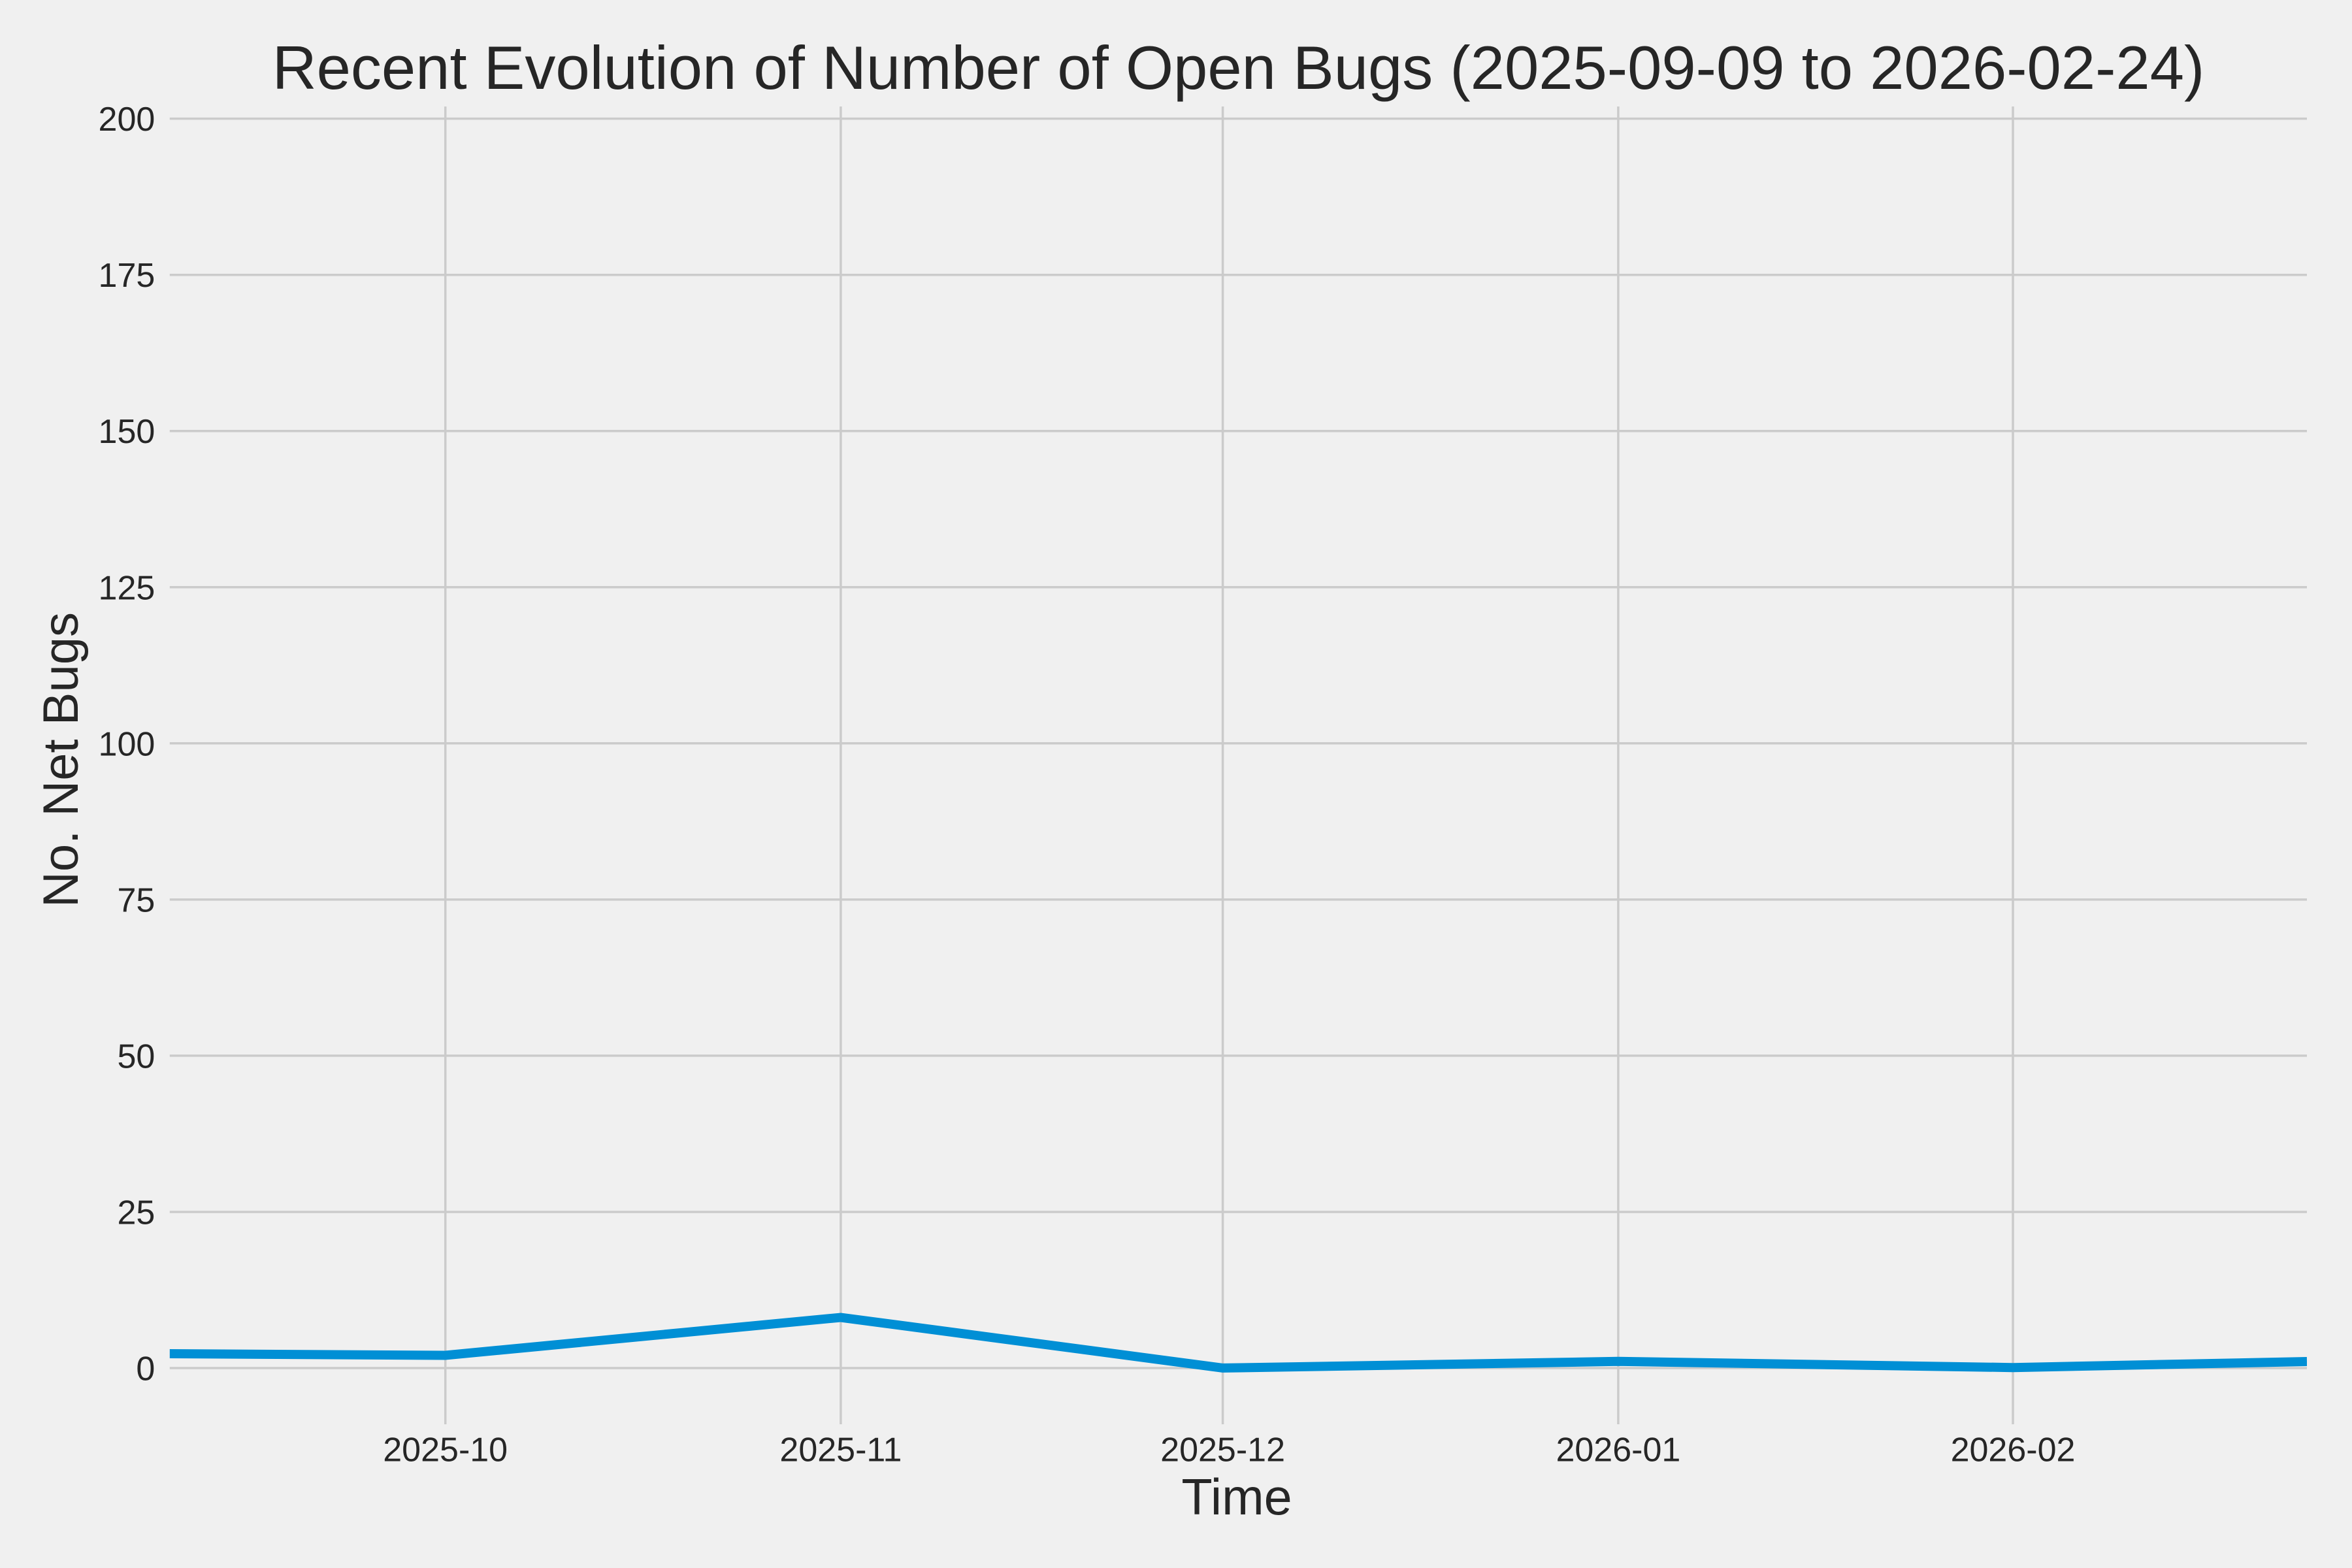  What do you see at coordinates (145, 1369) in the screenshot?
I see `svg-text: 0` at bounding box center [145, 1369].